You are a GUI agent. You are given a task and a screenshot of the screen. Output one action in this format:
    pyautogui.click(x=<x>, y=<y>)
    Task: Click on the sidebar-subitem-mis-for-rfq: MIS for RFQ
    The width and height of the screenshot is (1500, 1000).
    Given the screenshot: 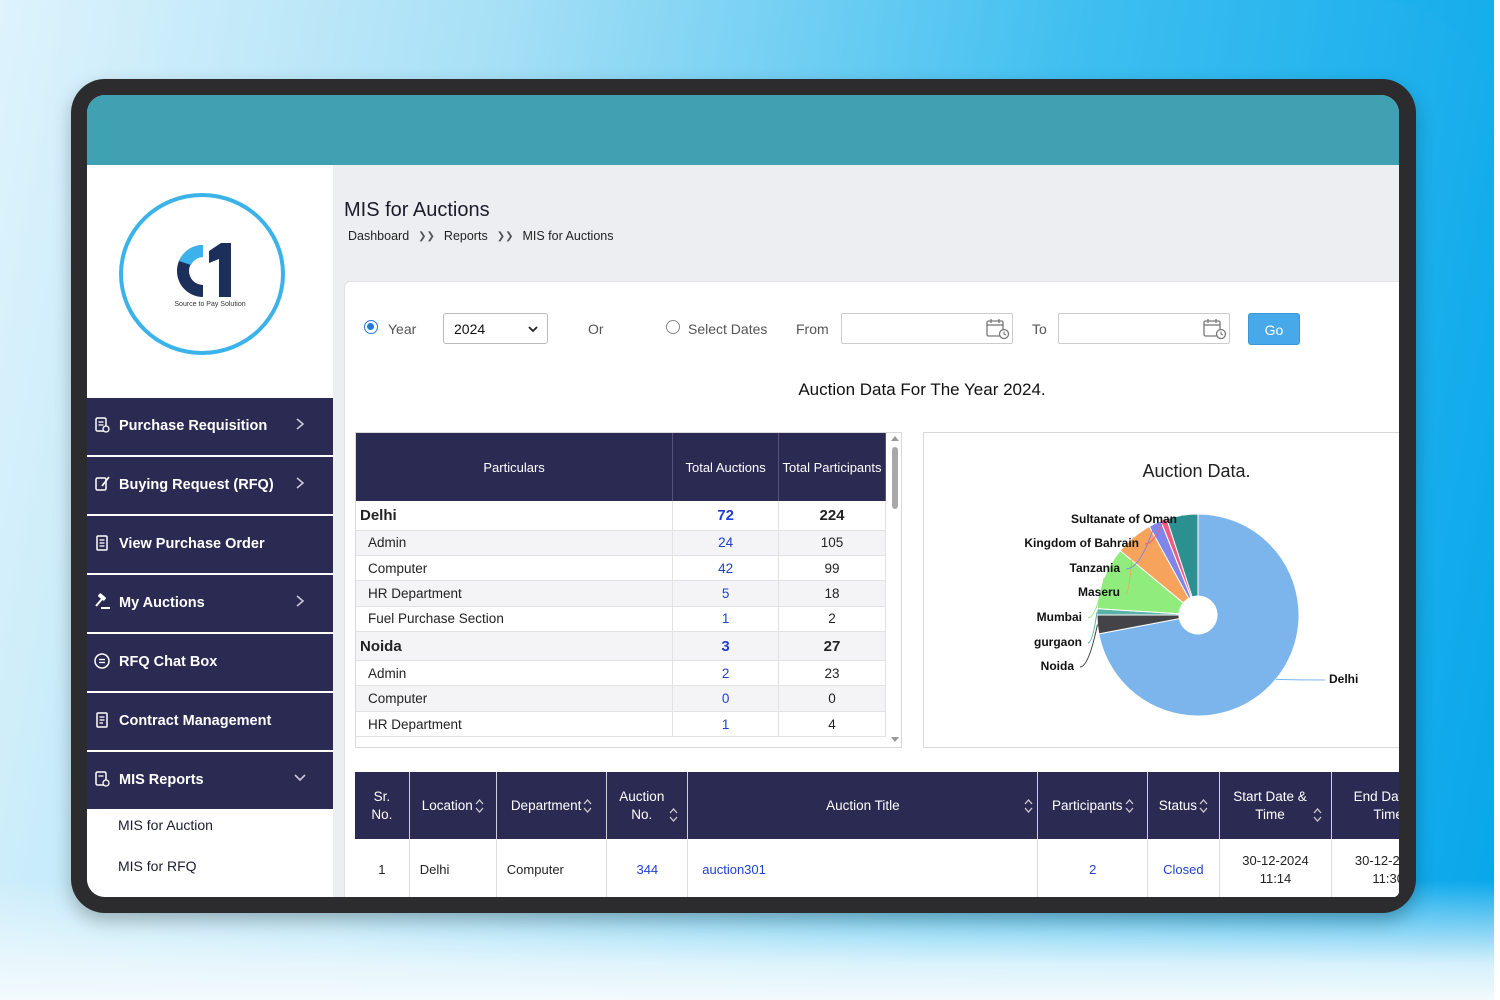 What is the action you would take?
    pyautogui.click(x=157, y=866)
    